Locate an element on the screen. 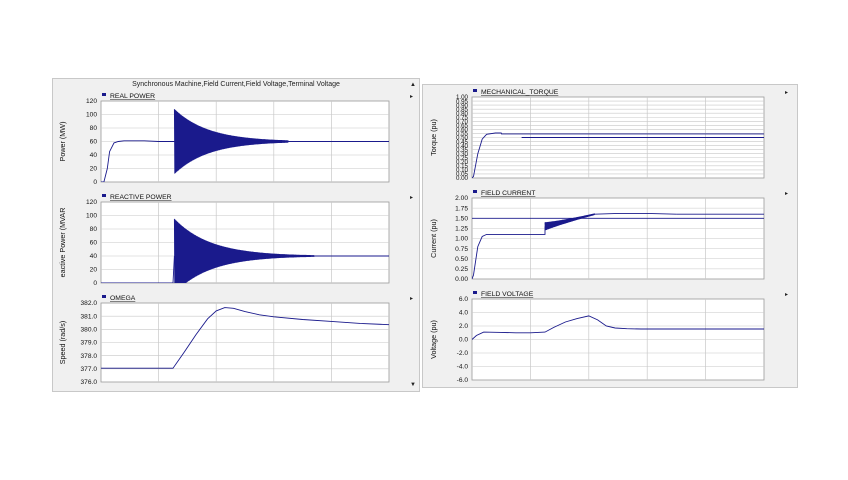  y-axis-label: Current (pu) is located at coordinates (433, 238).